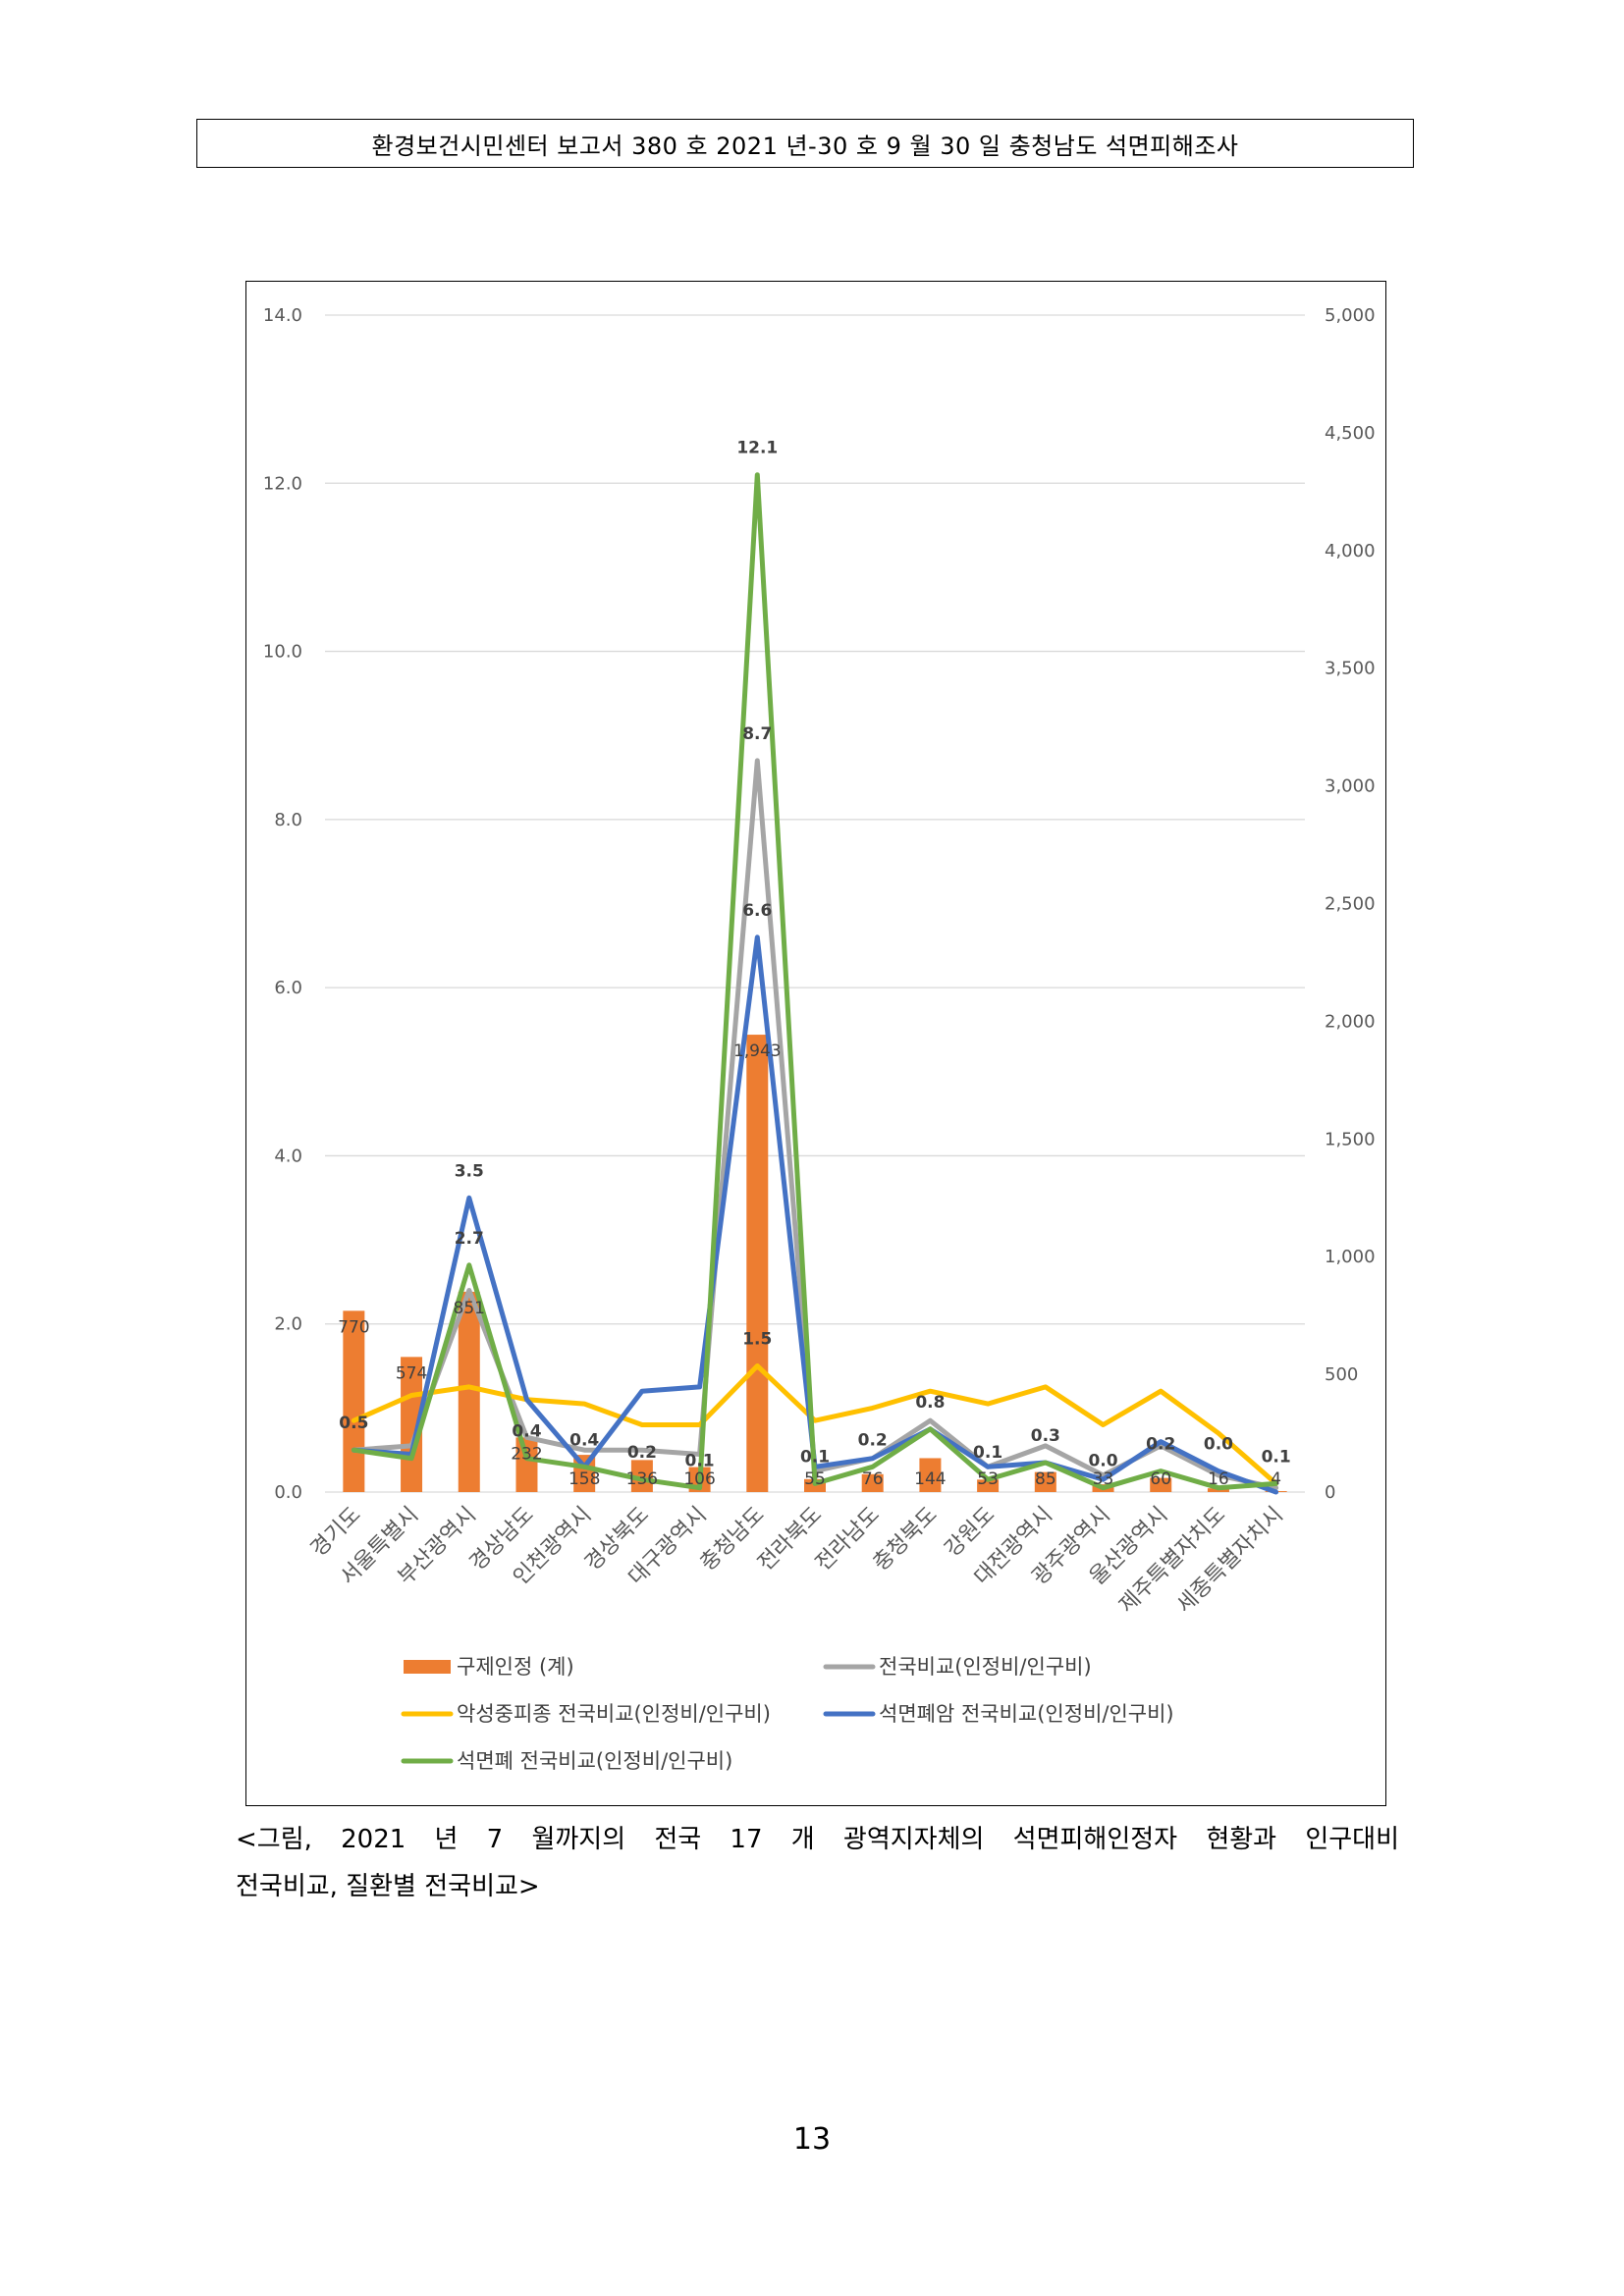  Describe the element at coordinates (1341, 1374) in the screenshot. I see `y-right-tick-label: 500` at that location.